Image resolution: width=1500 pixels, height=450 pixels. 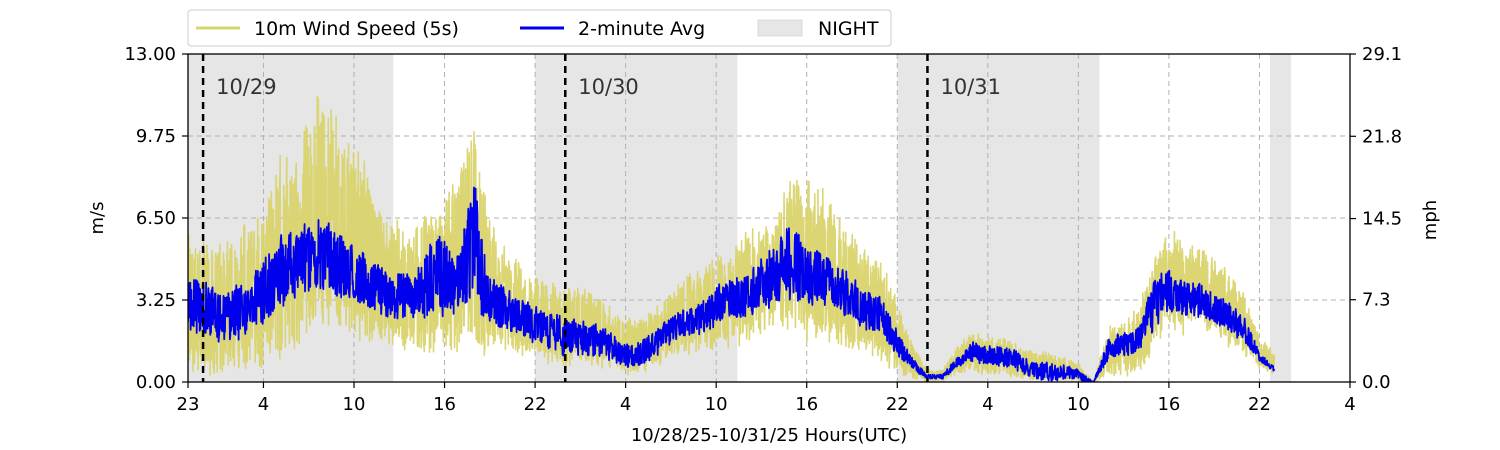 What do you see at coordinates (1349, 404) in the screenshot?
I see `x-tick-label-13: 4` at bounding box center [1349, 404].